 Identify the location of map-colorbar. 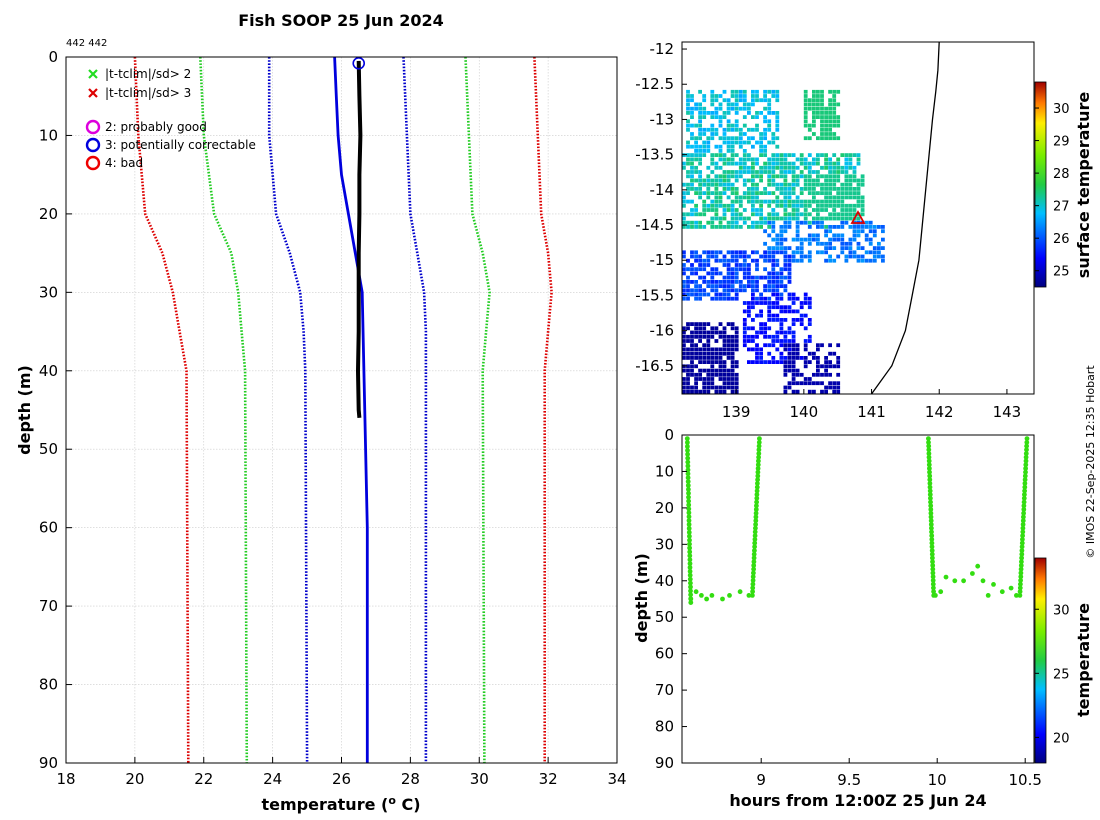
(1040, 184).